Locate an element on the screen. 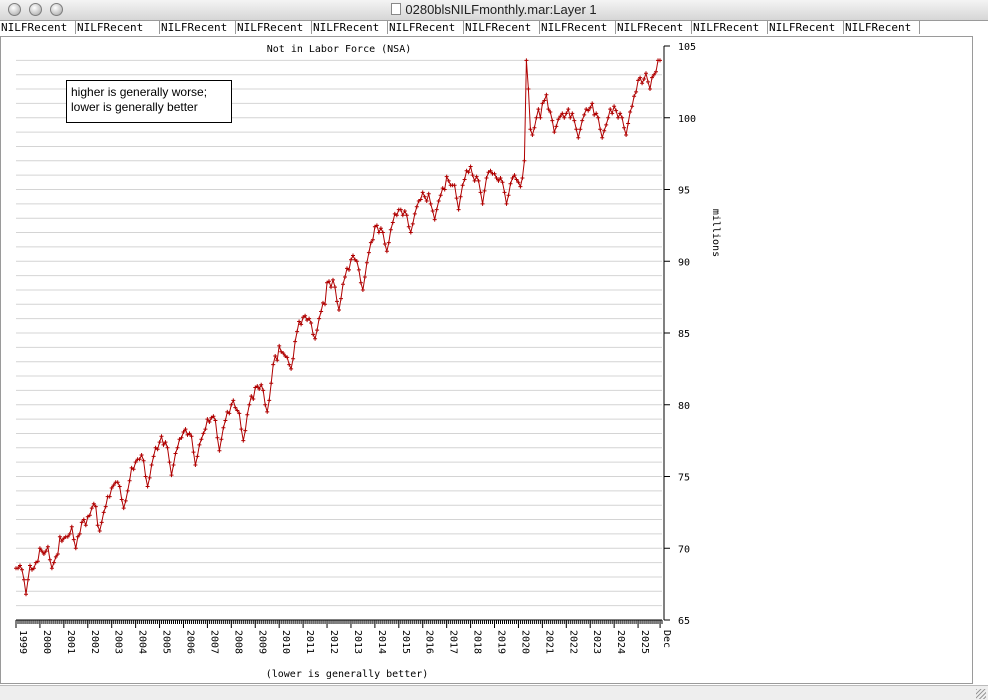 This screenshot has height=700, width=988. x-tick-label: 2007 is located at coordinates (213, 642).